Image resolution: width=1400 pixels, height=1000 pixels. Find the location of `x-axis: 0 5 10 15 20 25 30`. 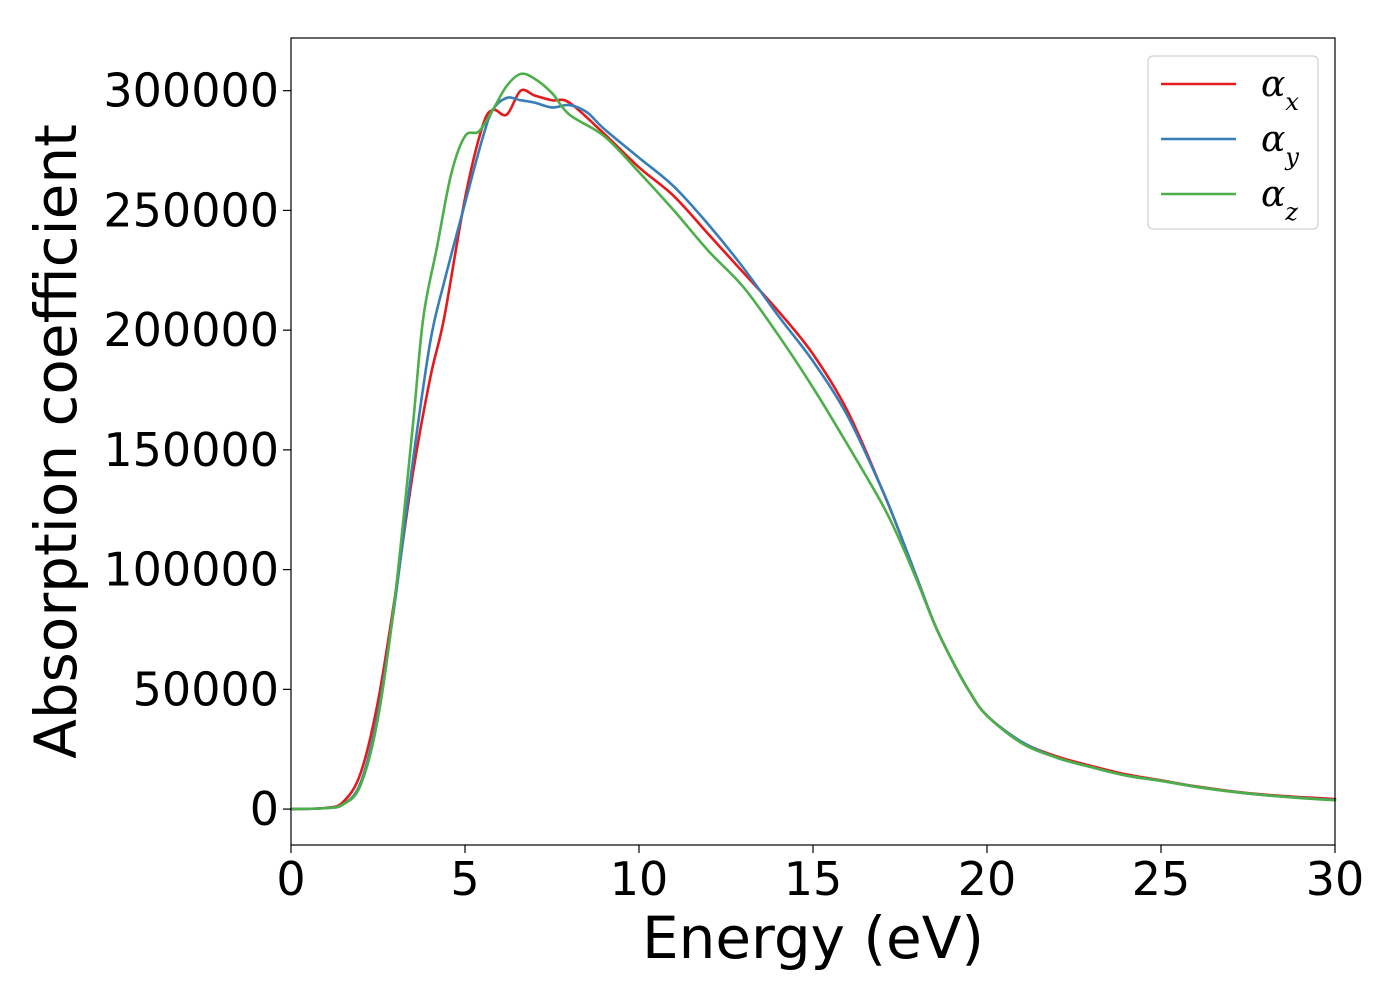

x-axis: 0 5 10 15 20 25 30 is located at coordinates (820, 875).